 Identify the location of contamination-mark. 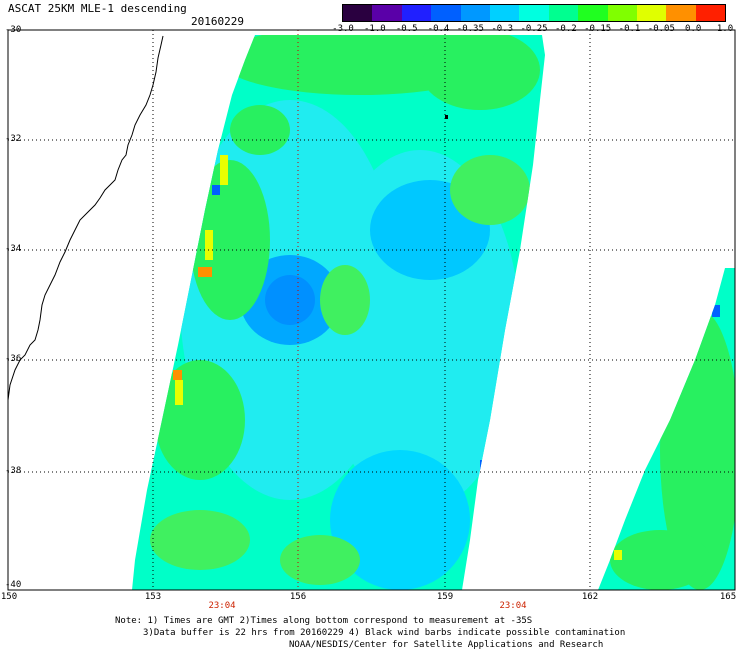
(446, 117).